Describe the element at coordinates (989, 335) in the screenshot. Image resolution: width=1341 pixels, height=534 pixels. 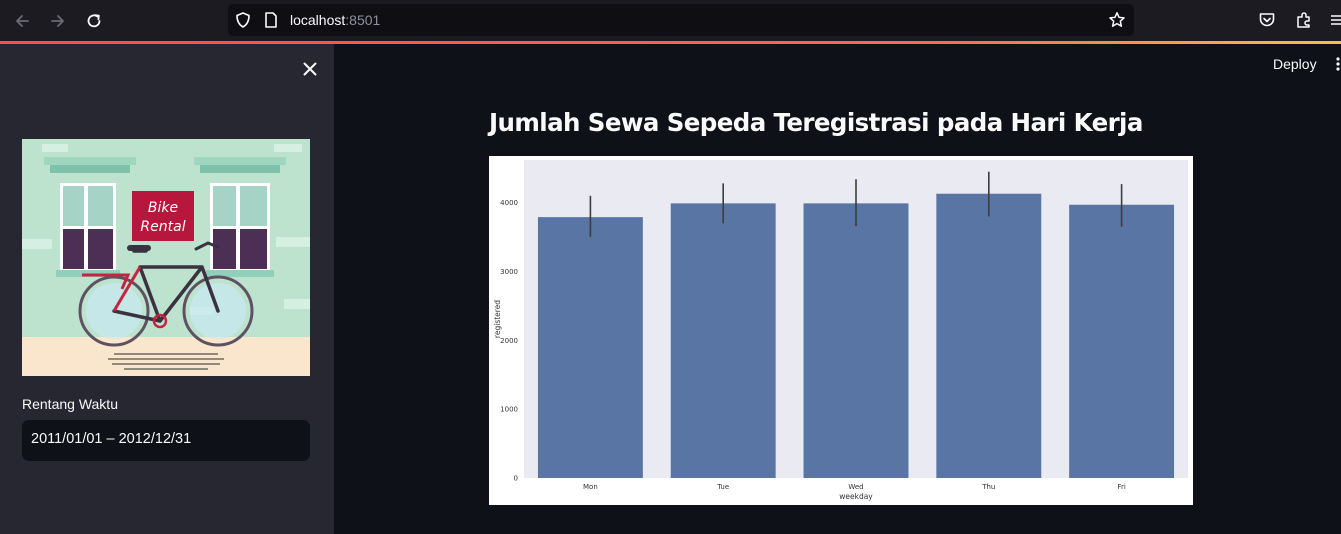
I see `bar-thu` at that location.